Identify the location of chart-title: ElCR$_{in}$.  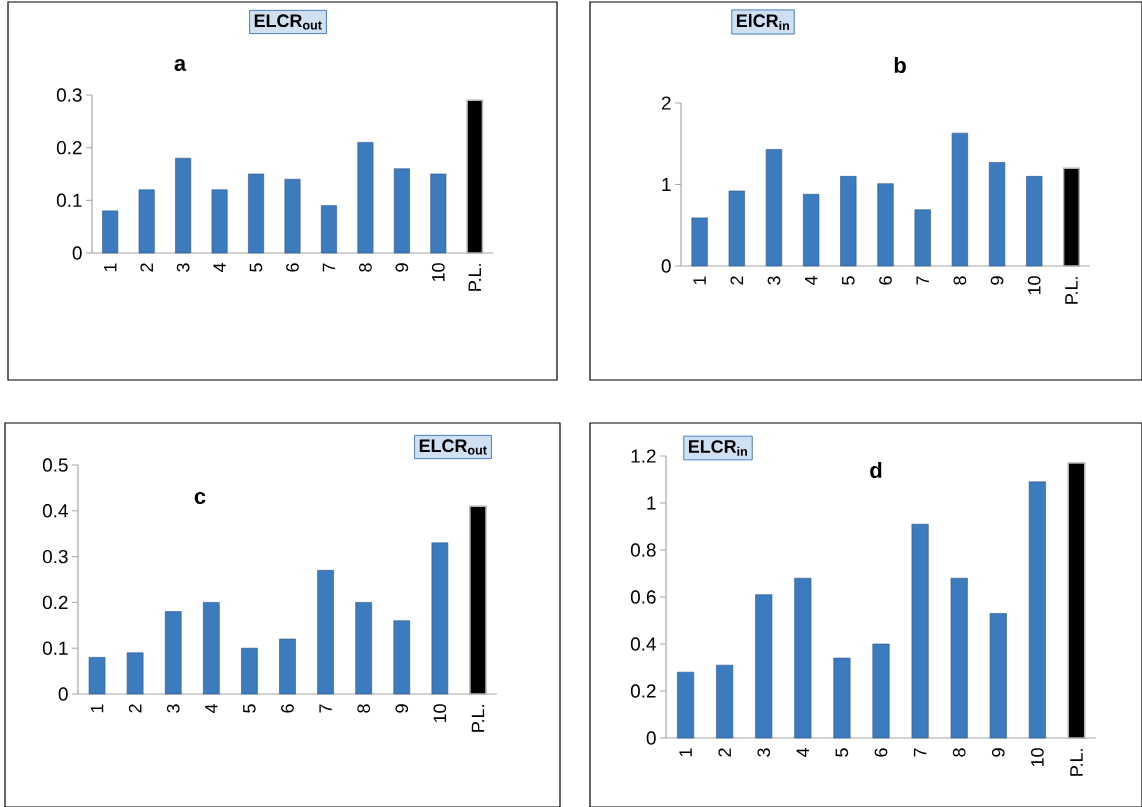
(762, 22).